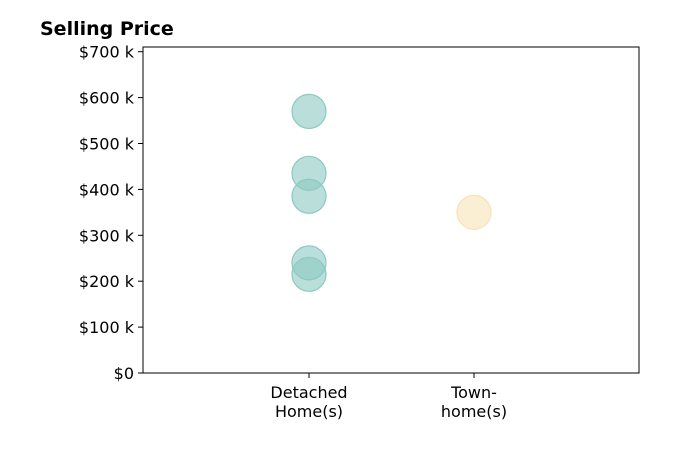  Describe the element at coordinates (107, 144) in the screenshot. I see `y-tick-label: $500 k` at that location.